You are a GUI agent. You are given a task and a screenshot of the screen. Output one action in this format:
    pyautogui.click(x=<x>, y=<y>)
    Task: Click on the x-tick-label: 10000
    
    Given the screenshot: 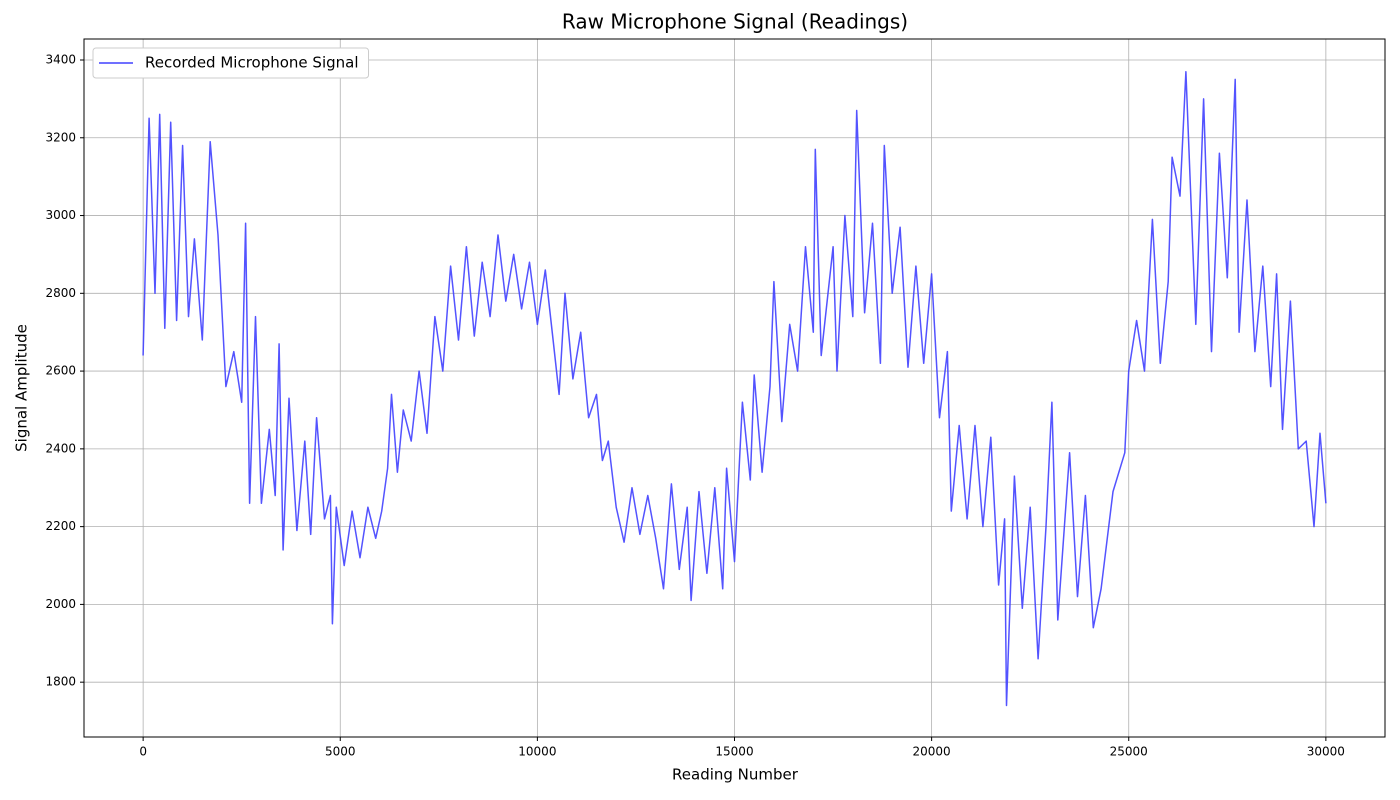 What is the action you would take?
    pyautogui.click(x=537, y=752)
    